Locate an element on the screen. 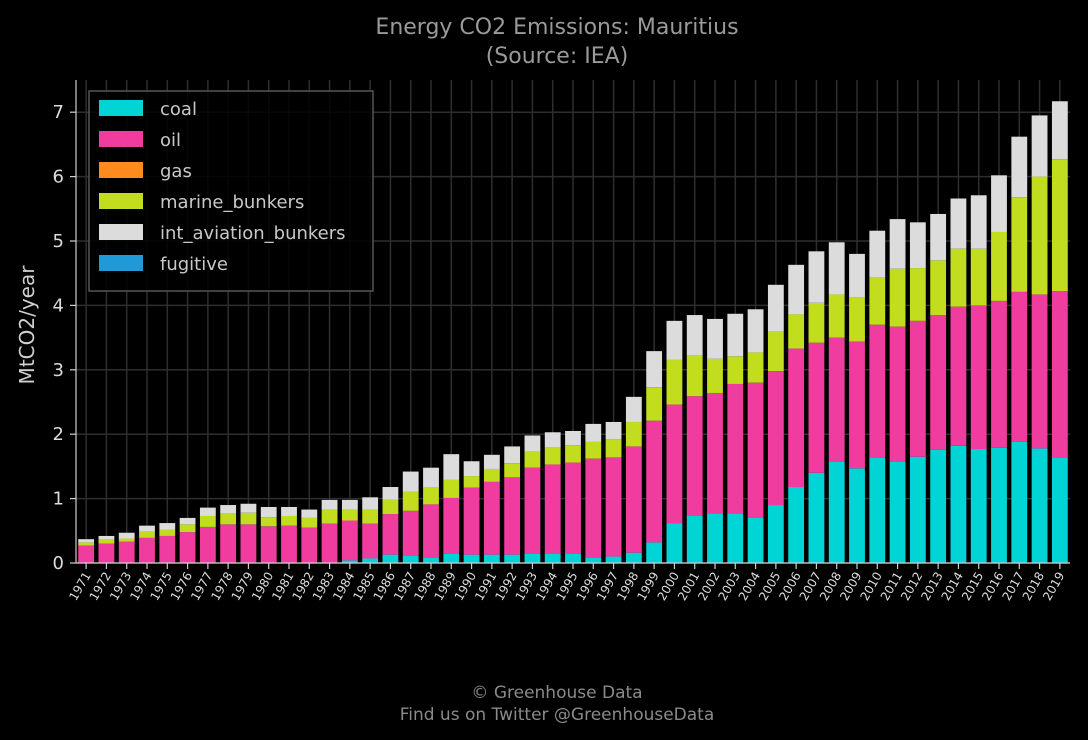  bar-segment-marine_bunkers-2009 is located at coordinates (857, 319).